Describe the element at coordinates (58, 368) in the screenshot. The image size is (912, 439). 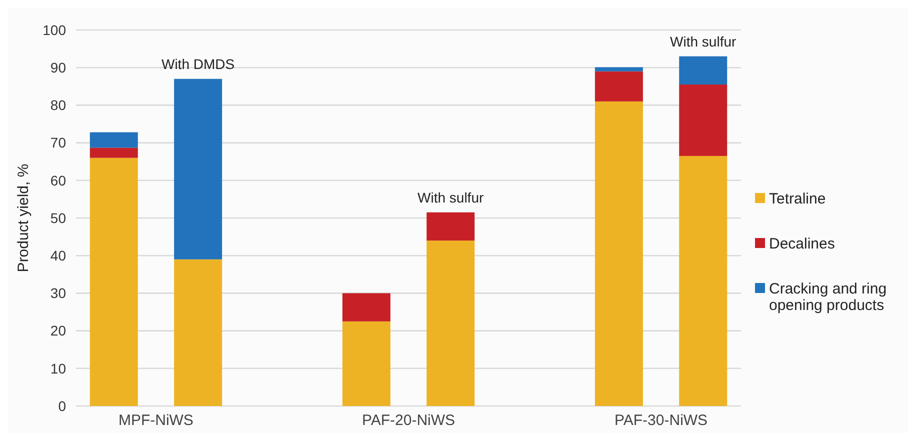
I see `y-tick-label: 10` at that location.